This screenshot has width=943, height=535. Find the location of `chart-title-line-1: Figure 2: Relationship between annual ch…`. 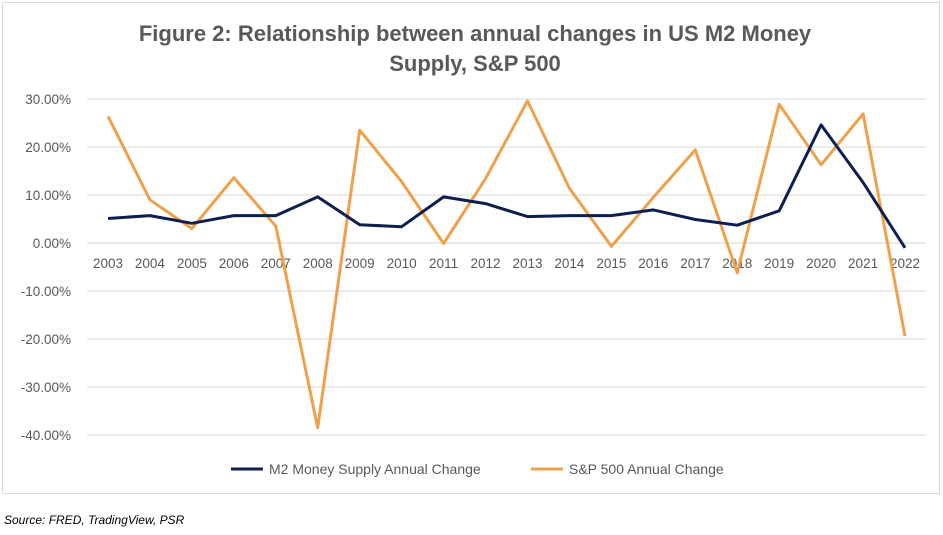

chart-title-line-1: Figure 2: Relationship between annual ch… is located at coordinates (475, 33).